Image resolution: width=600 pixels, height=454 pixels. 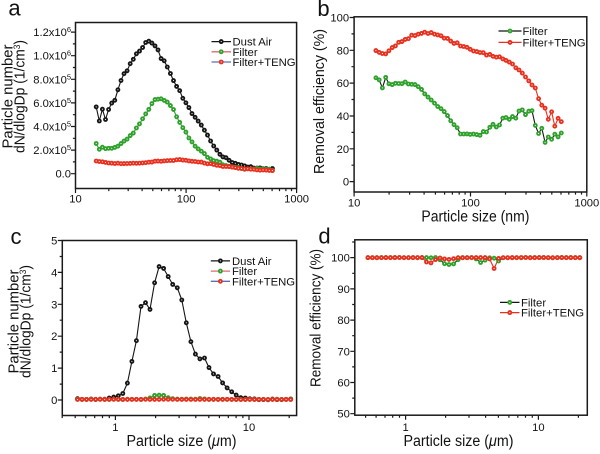 What do you see at coordinates (16, 236) in the screenshot?
I see `svg-text: c` at bounding box center [16, 236].